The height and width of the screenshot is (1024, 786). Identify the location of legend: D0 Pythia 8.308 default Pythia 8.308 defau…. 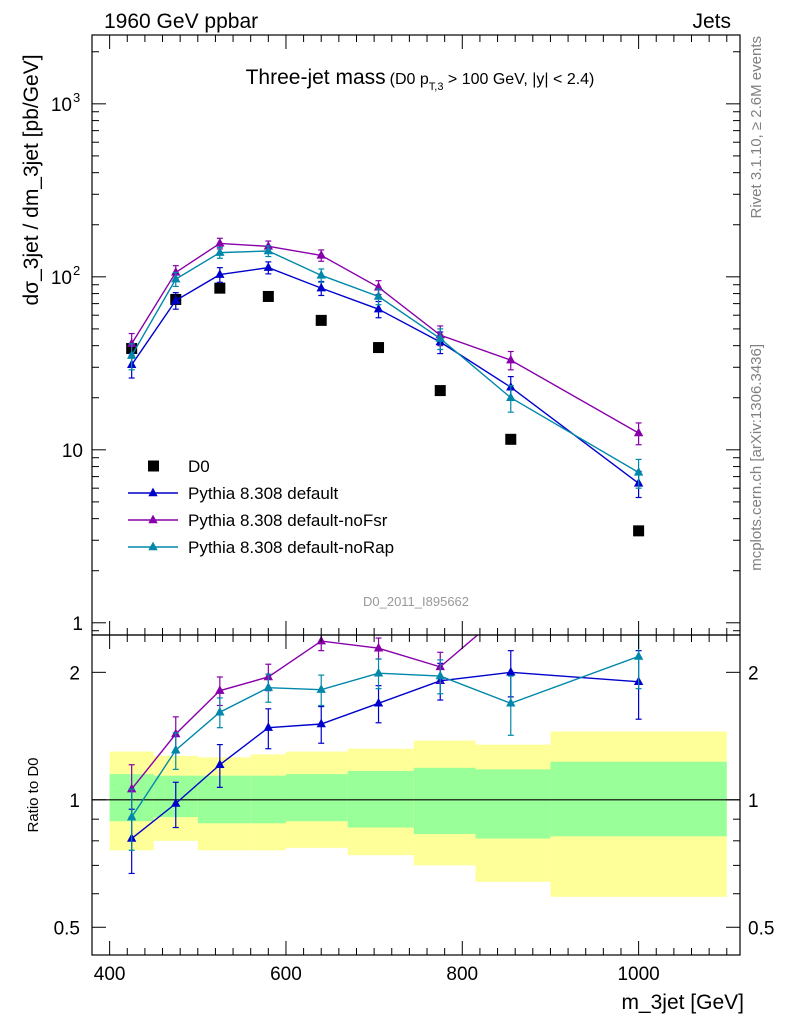
(261, 507).